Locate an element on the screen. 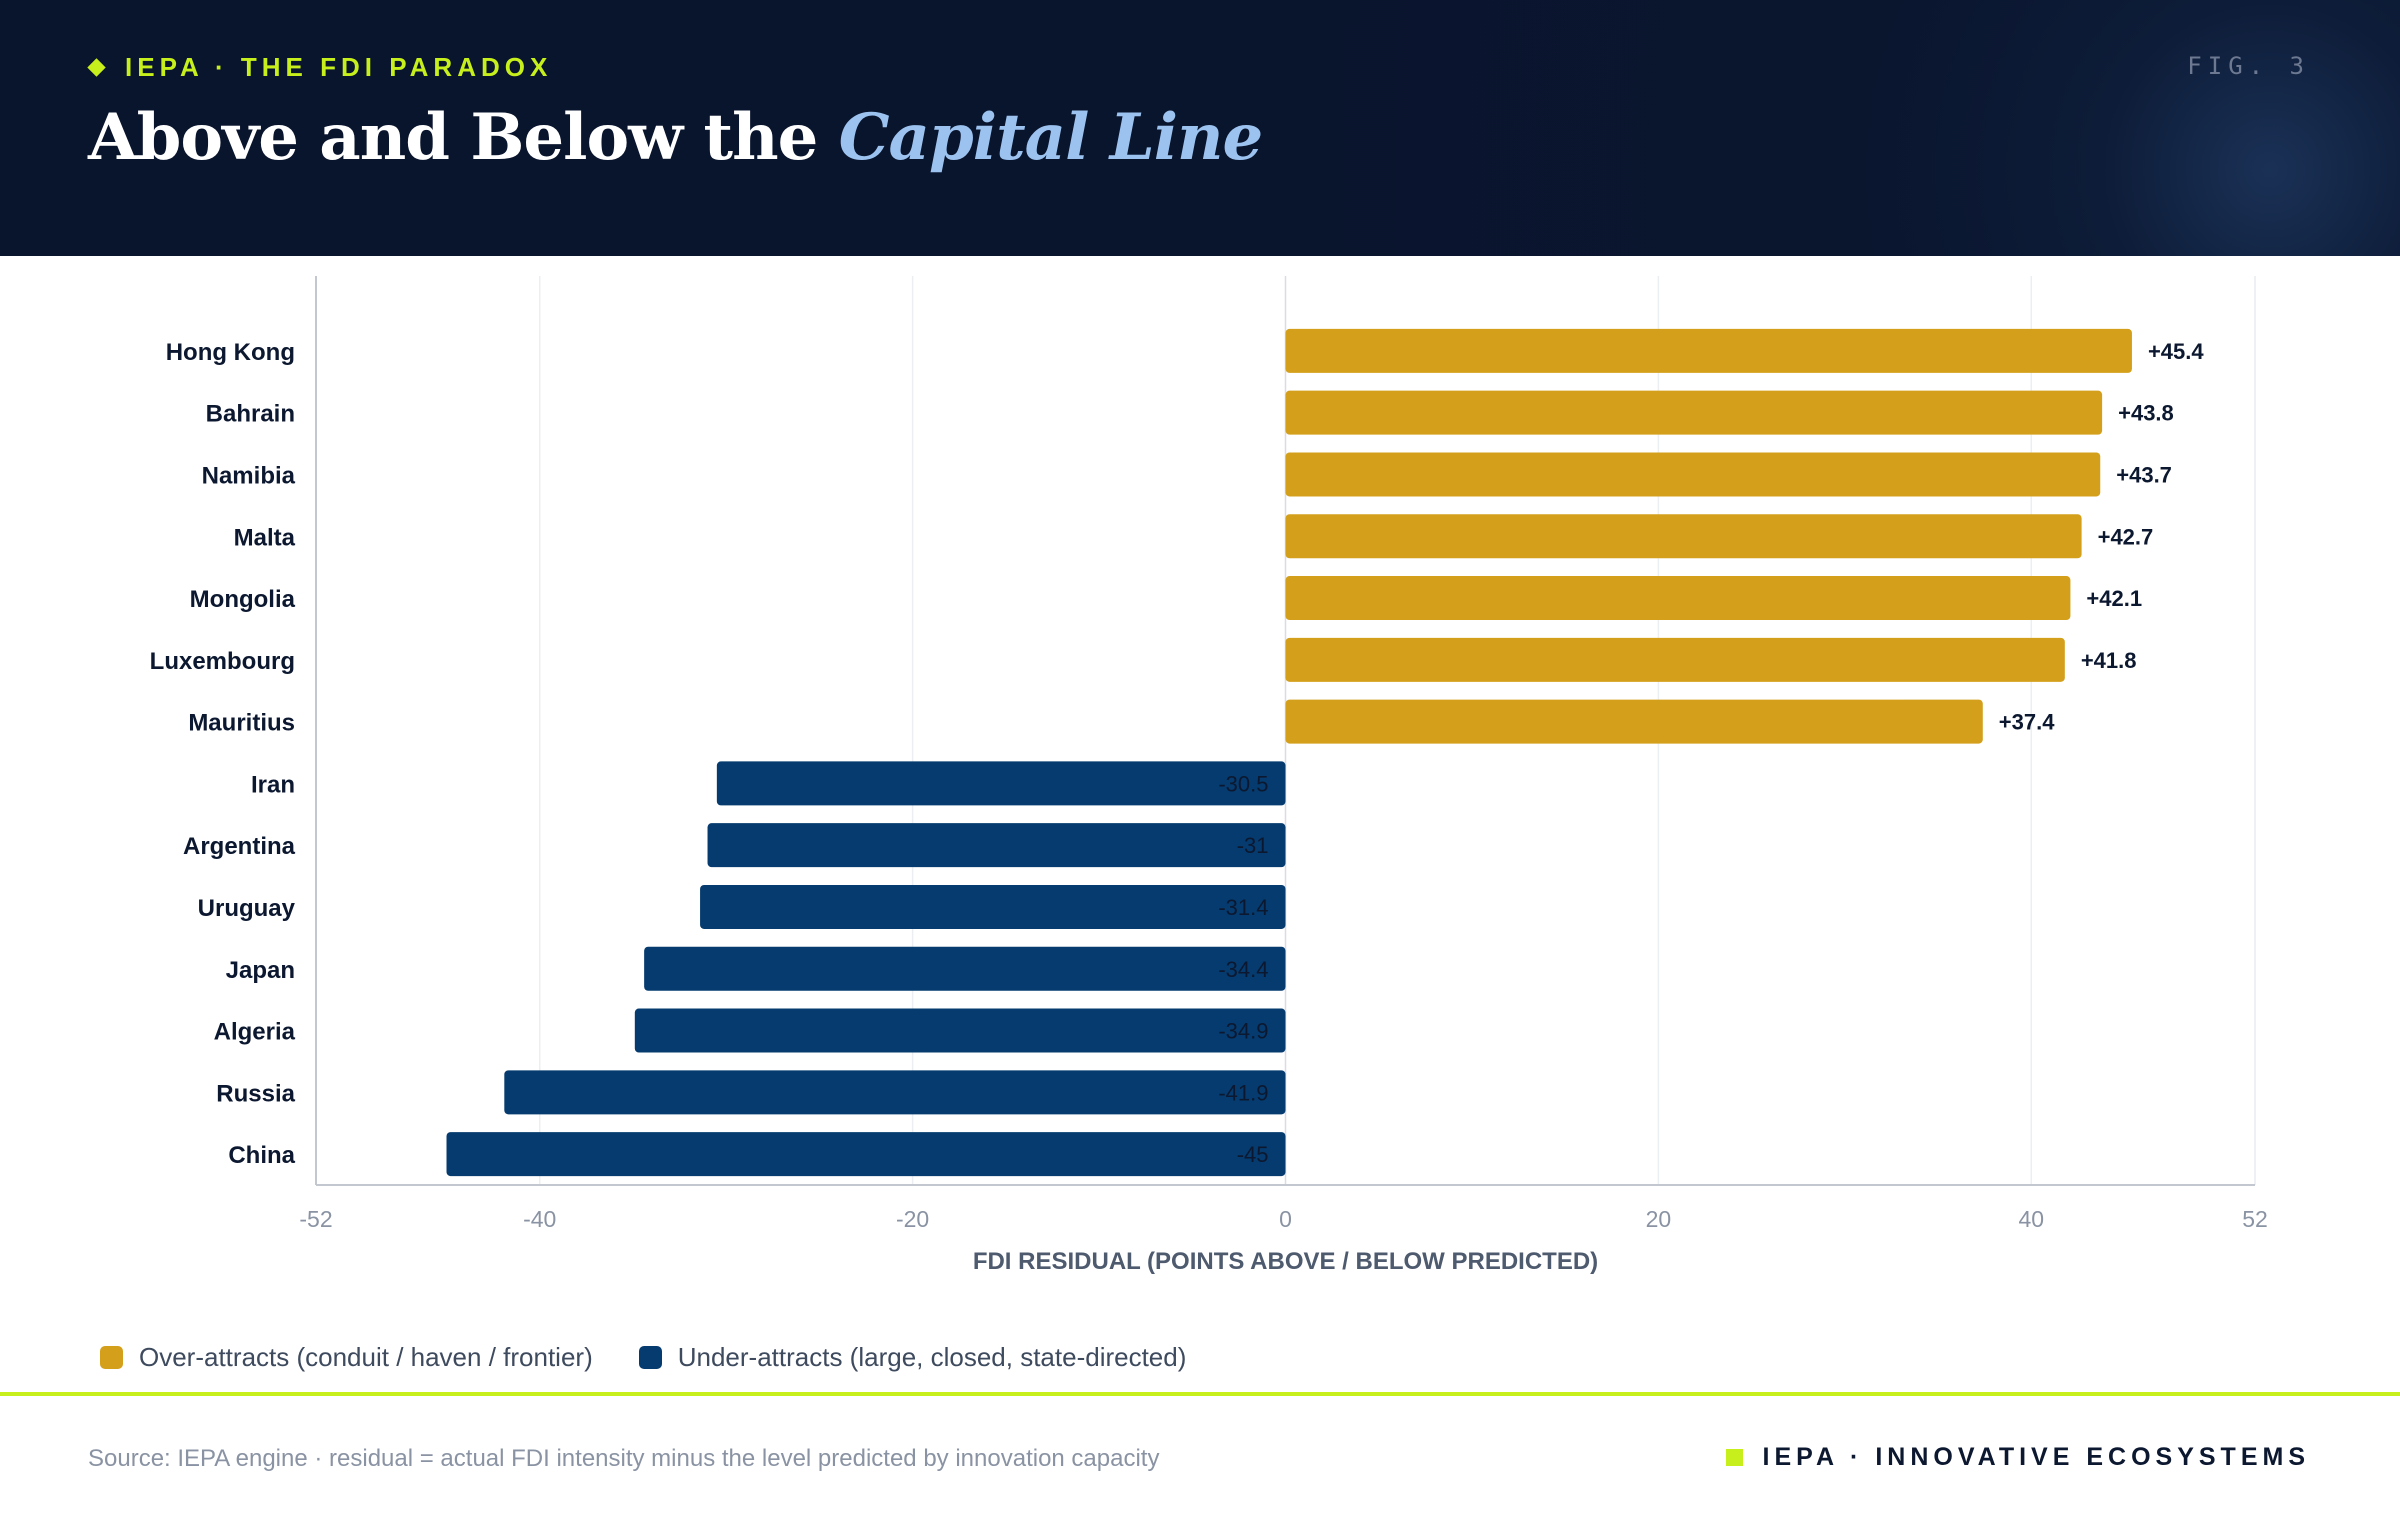  category-label: China is located at coordinates (261, 1155).